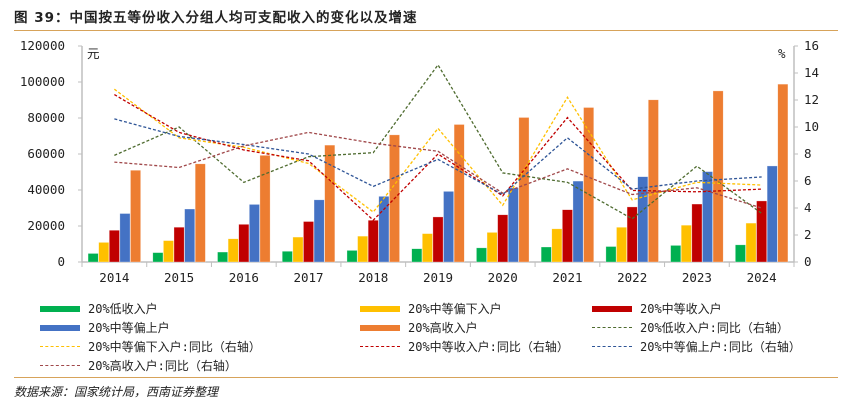 The width and height of the screenshot is (852, 401). I want to click on top-divider, so click(426, 30).